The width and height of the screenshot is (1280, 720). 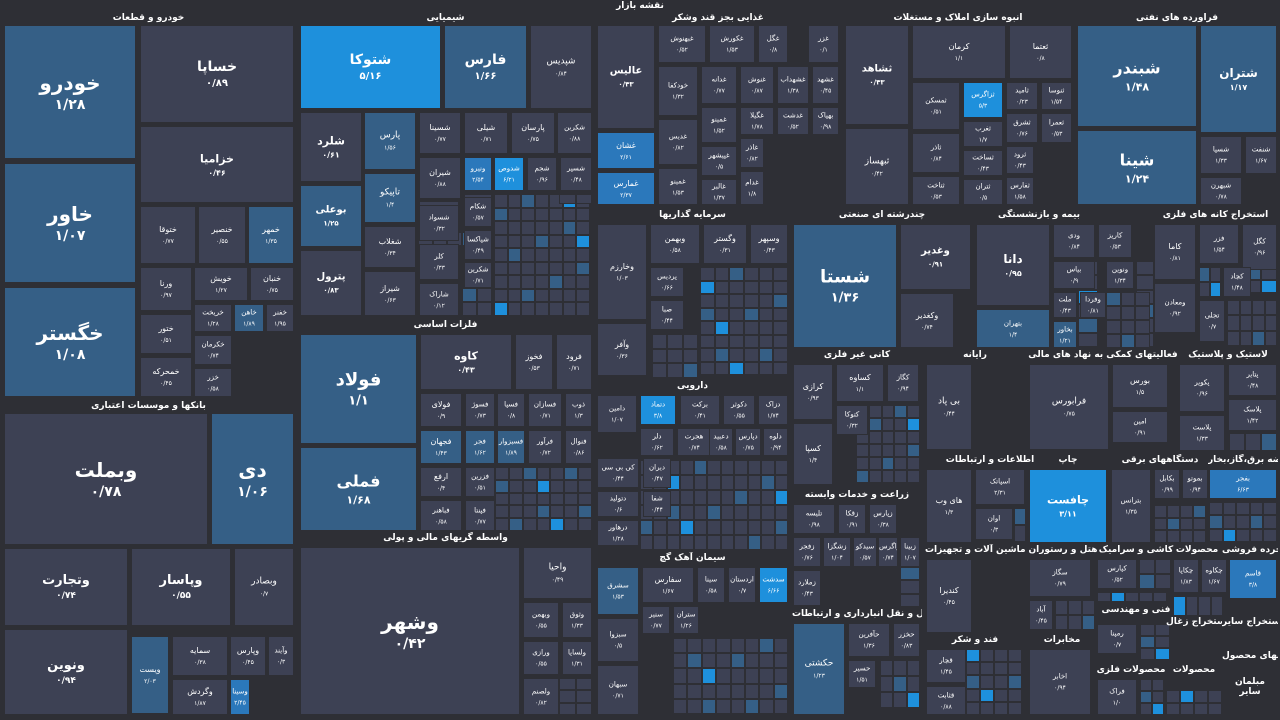 I want to click on stock-tile: دکوثر ۰/۵۵, so click(x=739, y=410).